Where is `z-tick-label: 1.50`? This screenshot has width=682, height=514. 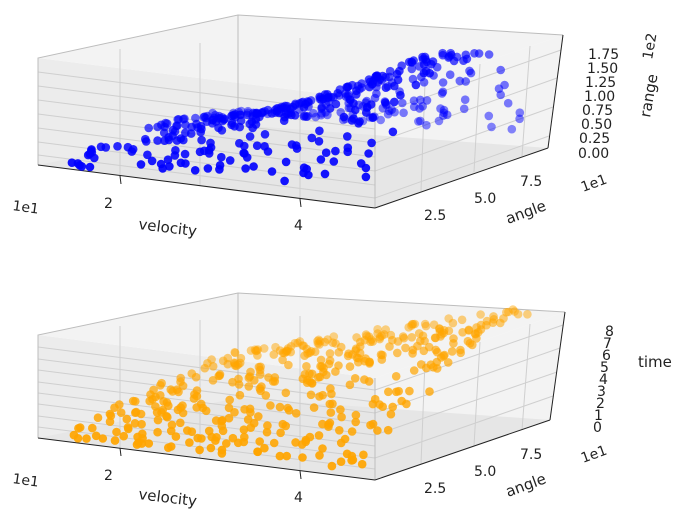 z-tick-label: 1.50 is located at coordinates (602, 69).